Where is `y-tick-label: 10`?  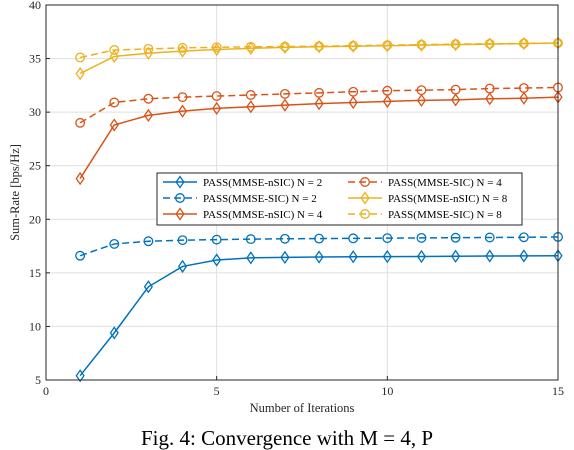
y-tick-label: 10 is located at coordinates (35, 326).